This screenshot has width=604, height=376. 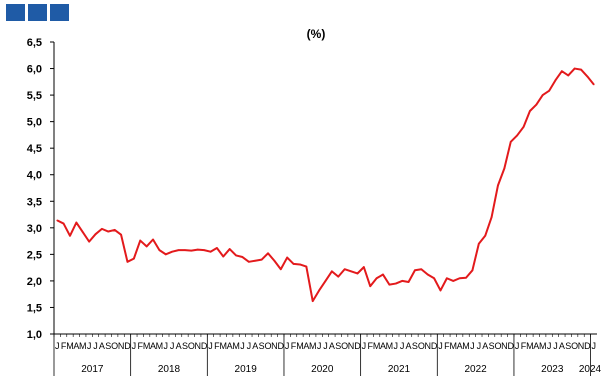 What do you see at coordinates (37, 12) in the screenshot?
I see `logo` at bounding box center [37, 12].